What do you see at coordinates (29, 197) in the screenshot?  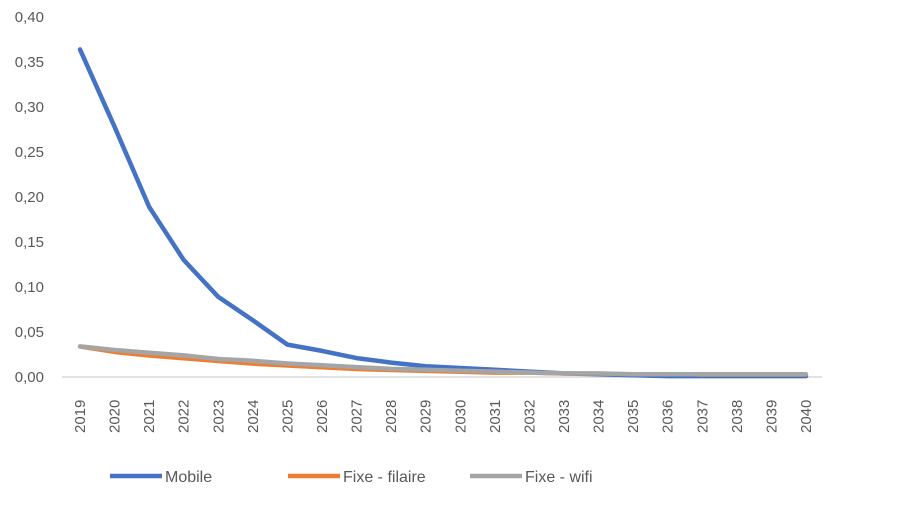 I see `y-tick-label: 0,20` at bounding box center [29, 197].